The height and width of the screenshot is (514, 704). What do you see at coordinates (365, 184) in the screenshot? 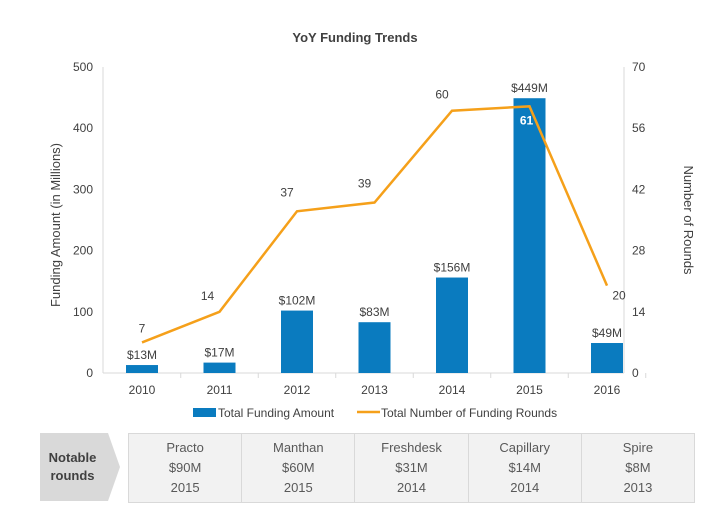
I see `line-data-label: 39` at bounding box center [365, 184].